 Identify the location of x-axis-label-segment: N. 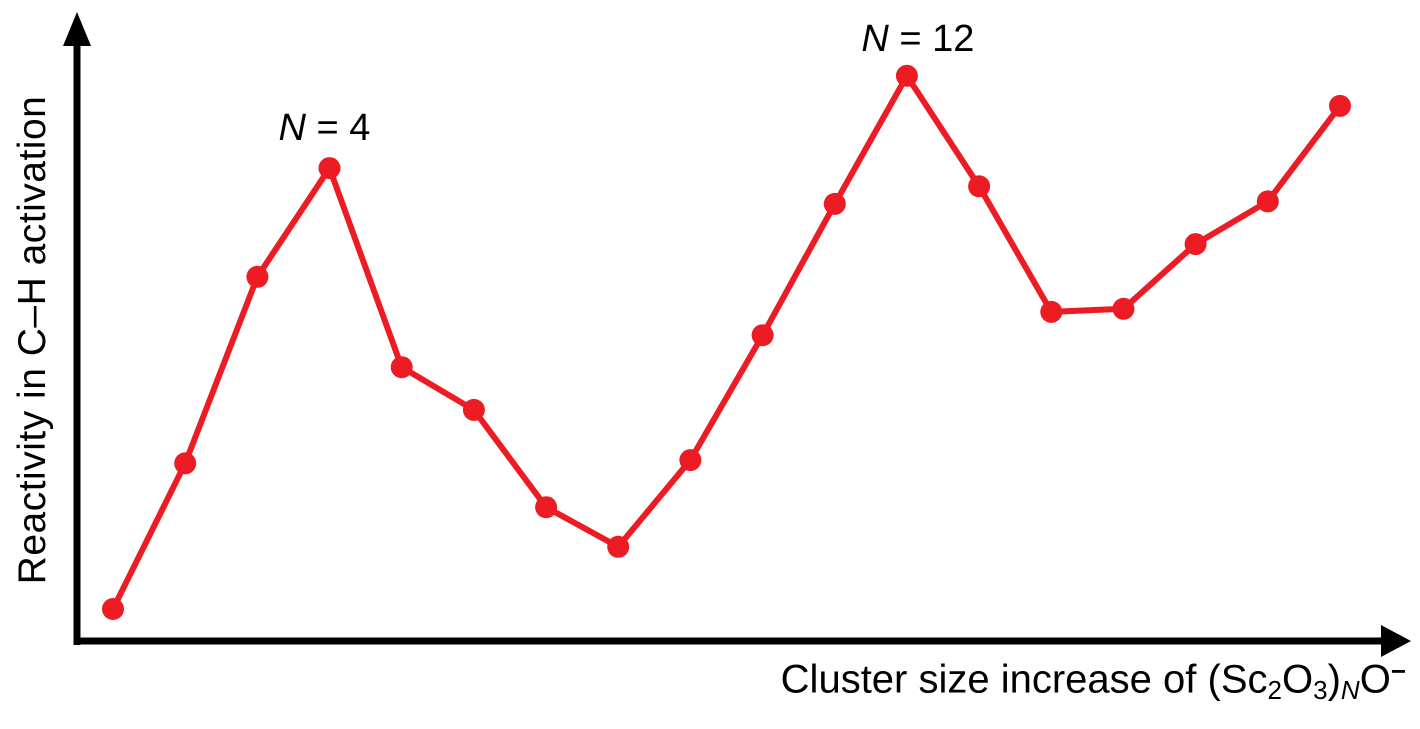
(1350, 690).